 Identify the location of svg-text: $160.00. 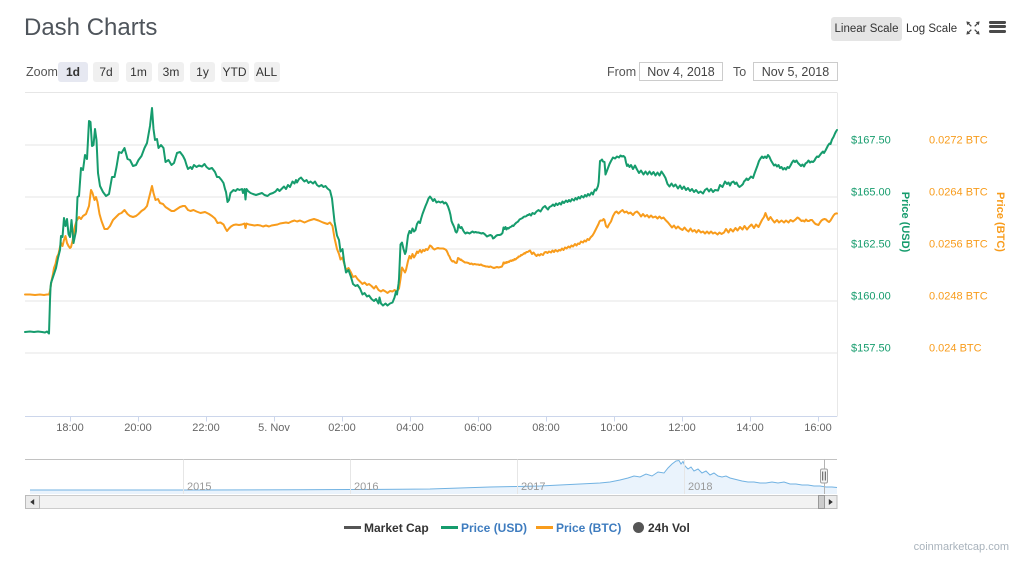
(871, 297).